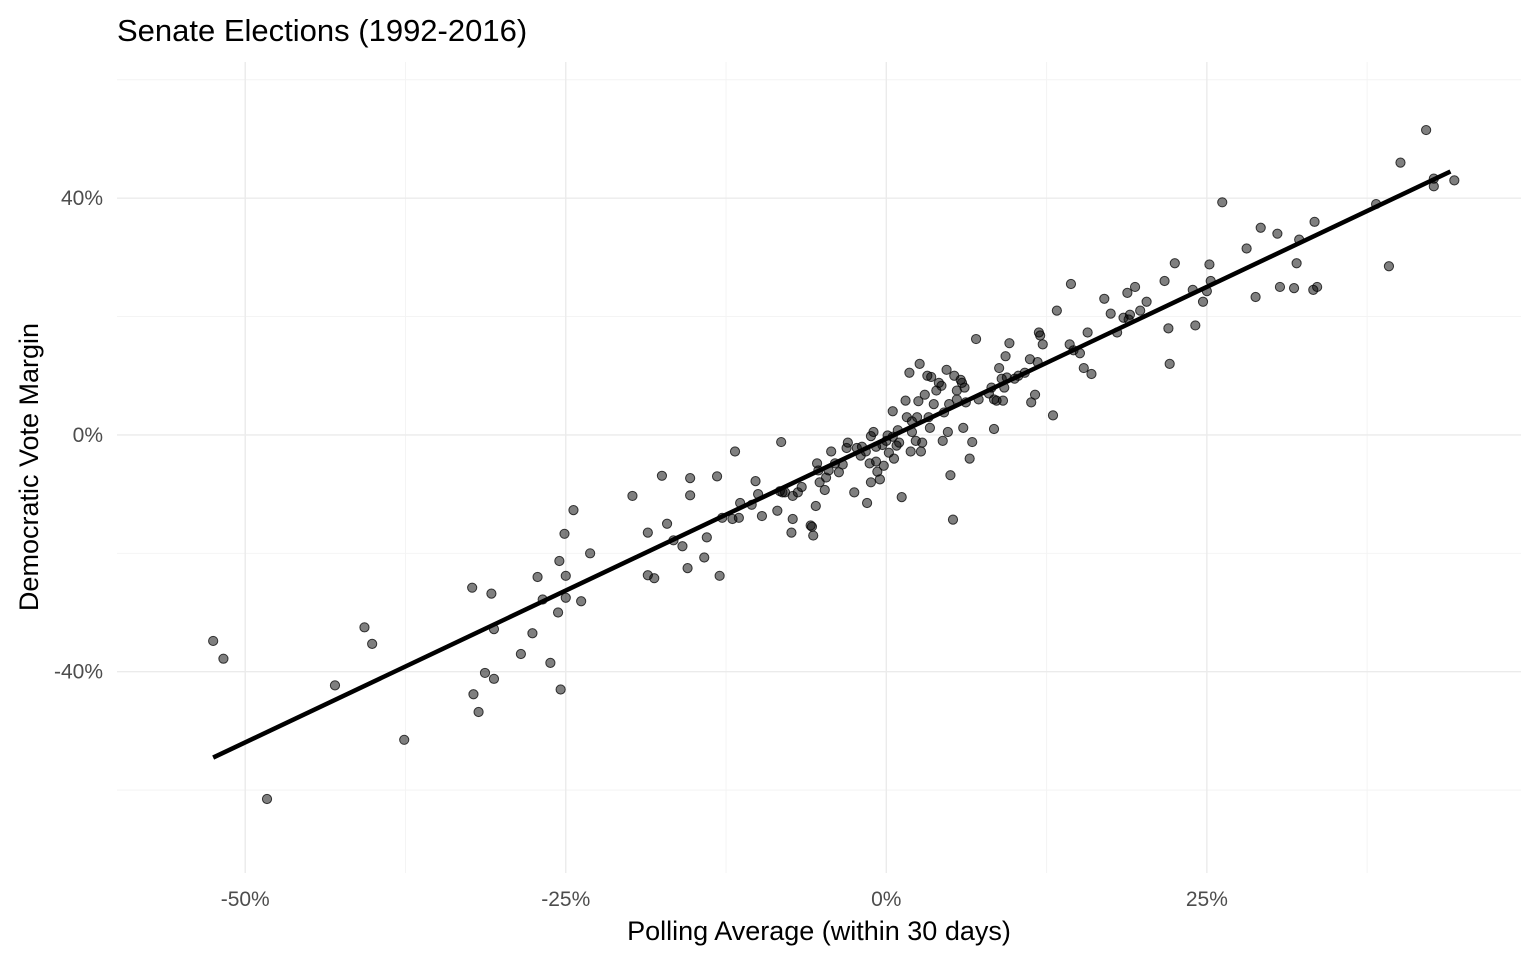 The image size is (1536, 965). I want to click on x-axis-title: Polling Average (within 30 days), so click(819, 931).